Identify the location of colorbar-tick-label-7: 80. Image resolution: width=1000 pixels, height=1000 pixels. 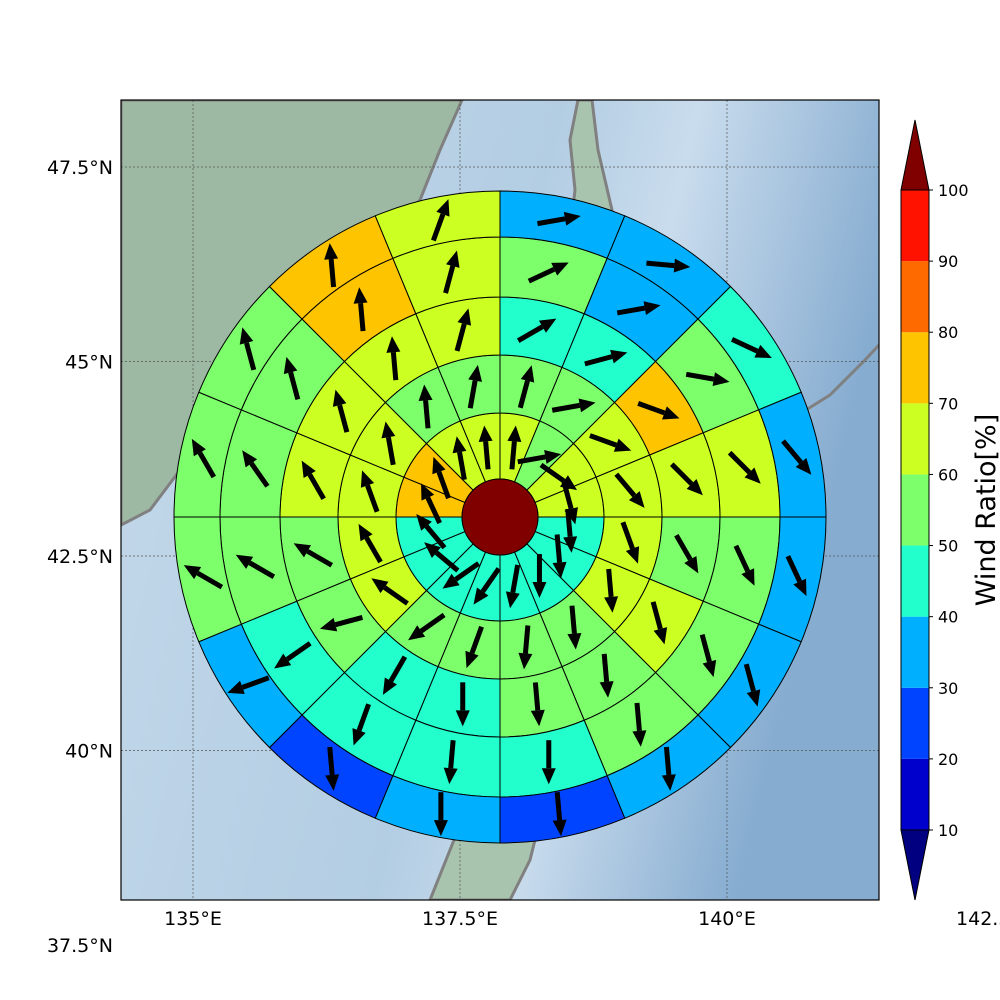
(948, 332).